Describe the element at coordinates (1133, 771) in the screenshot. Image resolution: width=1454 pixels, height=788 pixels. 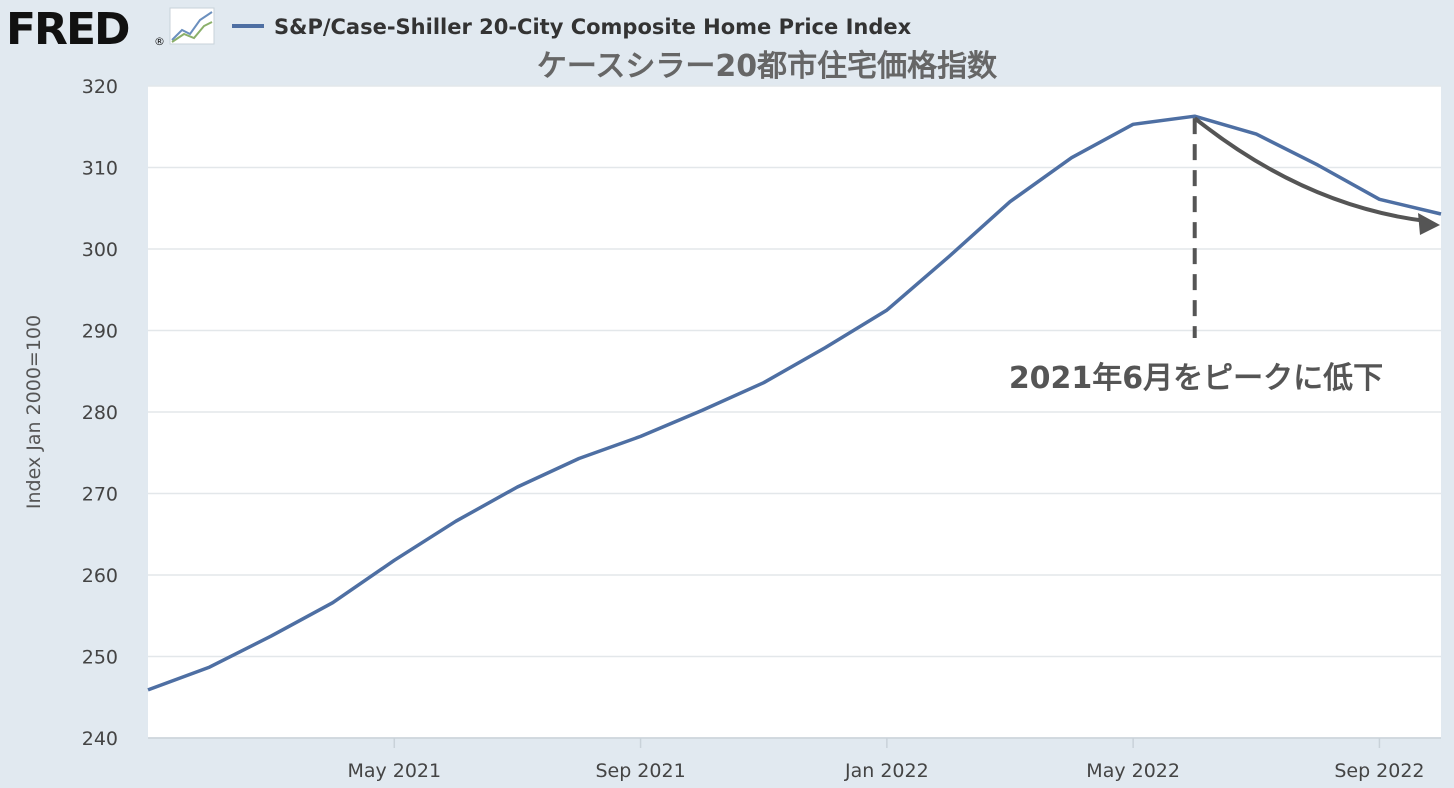
I see `x-tick-label: May 2022` at that location.